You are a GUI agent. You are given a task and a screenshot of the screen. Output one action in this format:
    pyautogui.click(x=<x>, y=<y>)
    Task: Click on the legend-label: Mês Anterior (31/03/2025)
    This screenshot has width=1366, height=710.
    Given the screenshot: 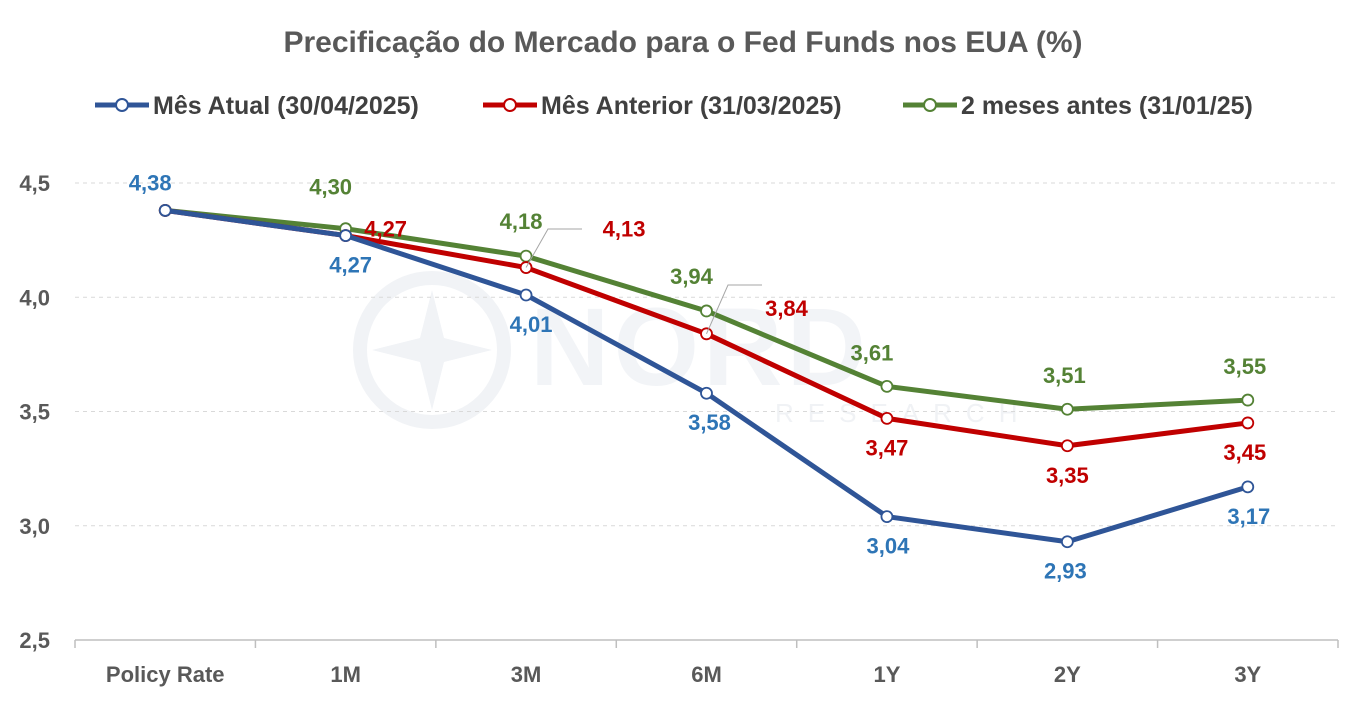 What is the action you would take?
    pyautogui.click(x=691, y=106)
    